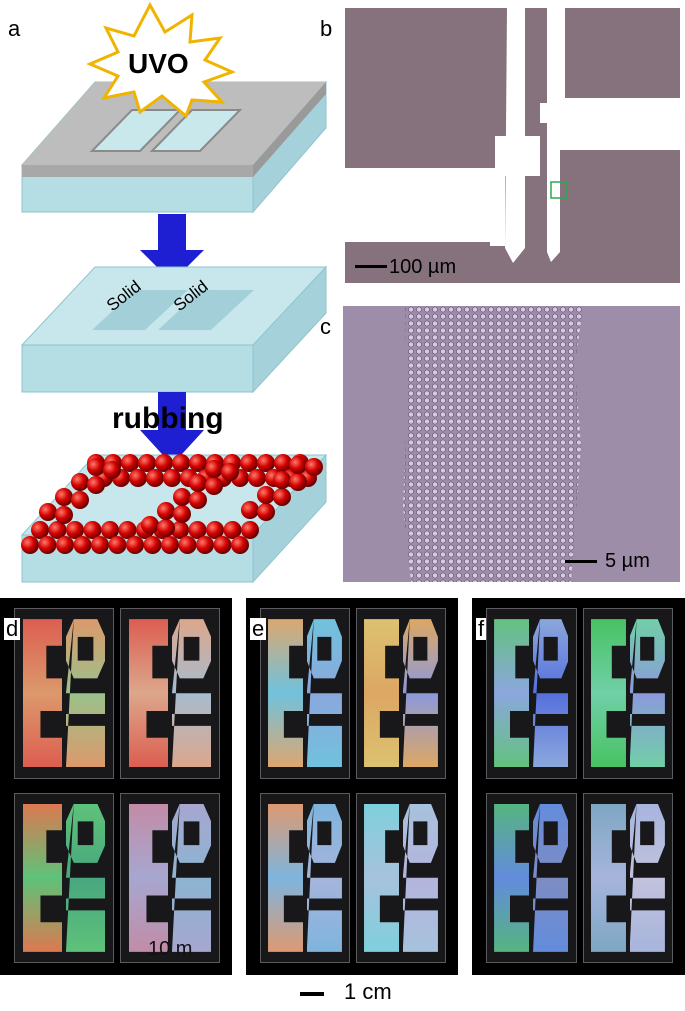  I want to click on panel-f-photo: f, so click(578, 786).